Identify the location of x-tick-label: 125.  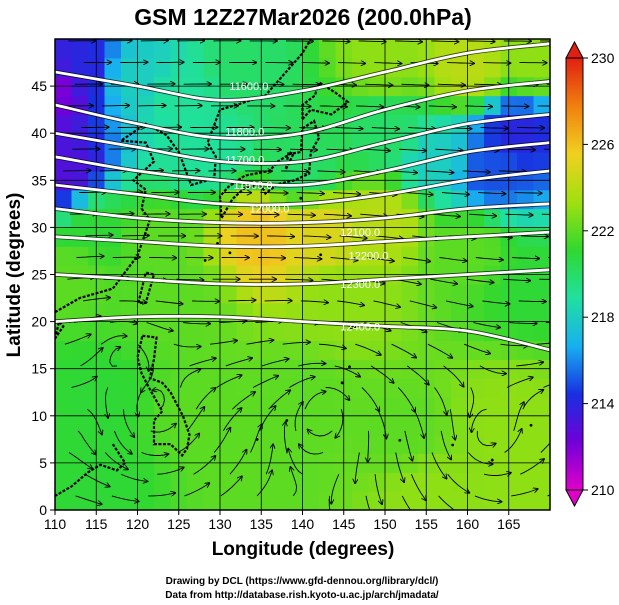
(179, 524).